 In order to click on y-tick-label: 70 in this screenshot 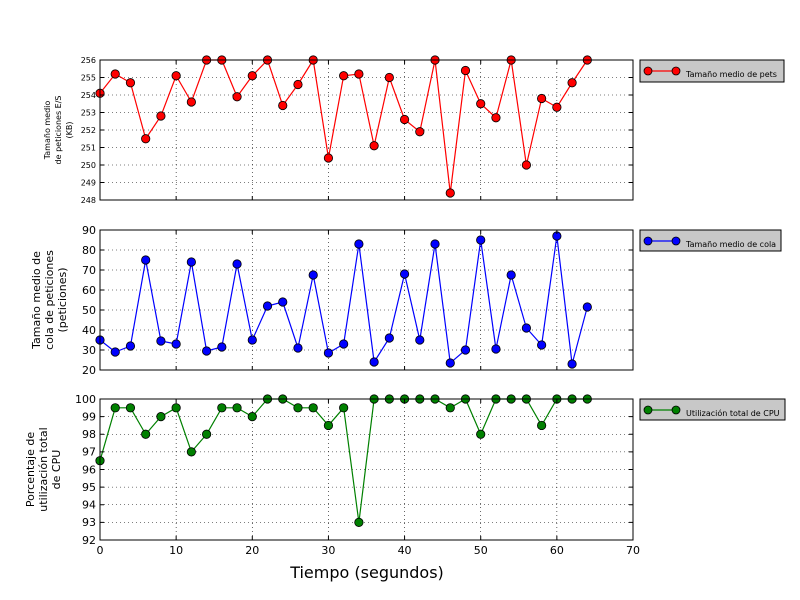, I will do `click(89, 270)`.